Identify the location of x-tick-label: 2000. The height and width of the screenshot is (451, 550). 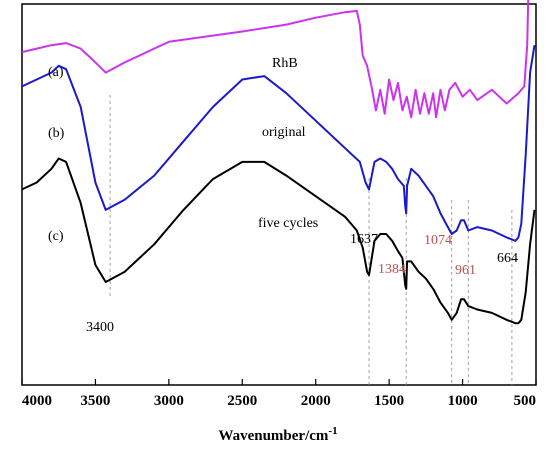
(316, 401).